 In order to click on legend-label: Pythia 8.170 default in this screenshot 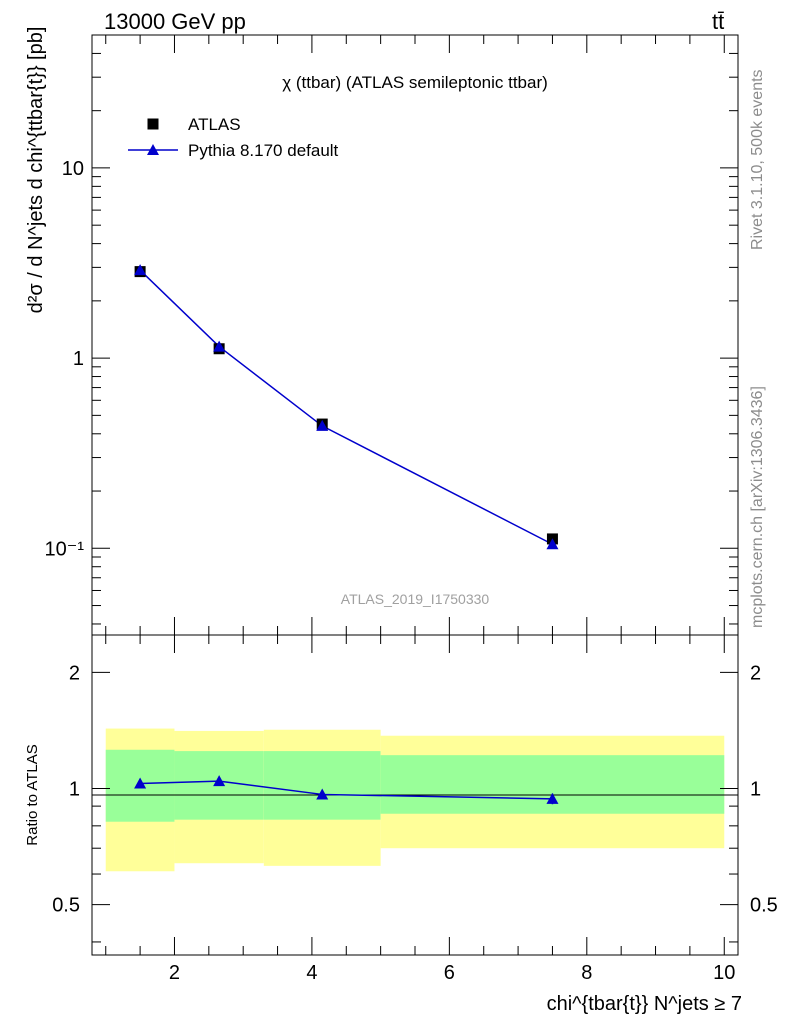, I will do `click(263, 150)`.